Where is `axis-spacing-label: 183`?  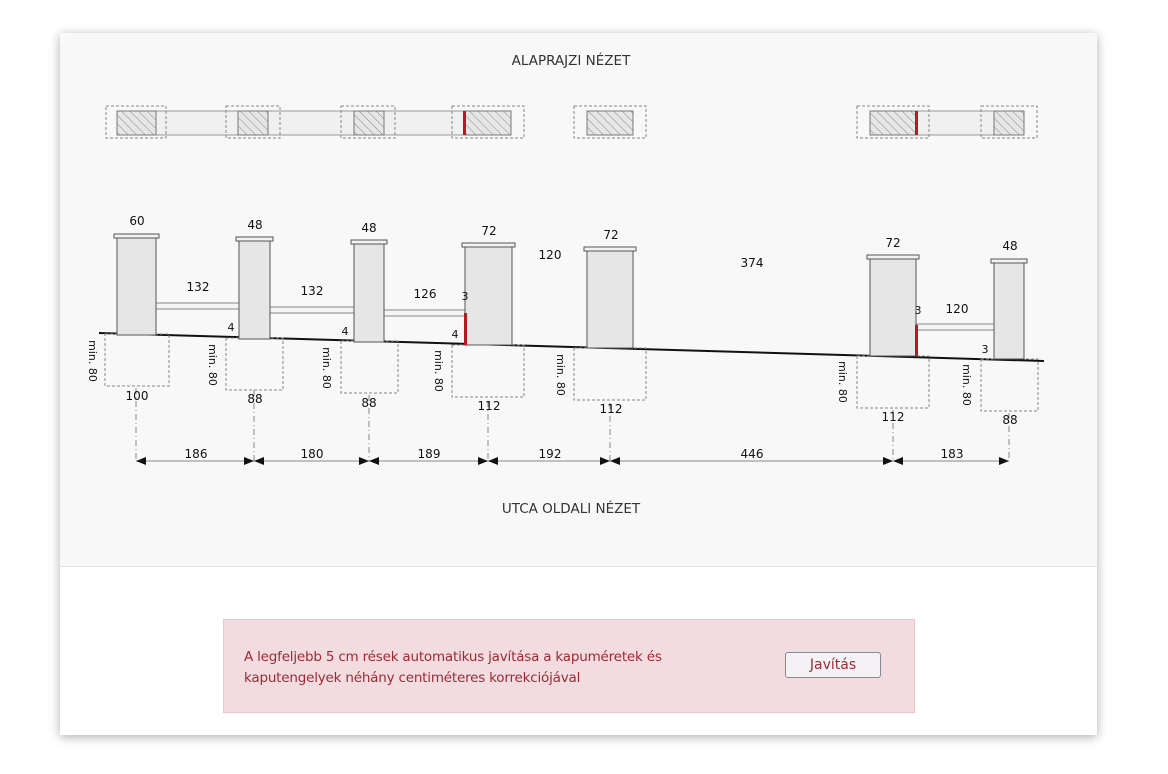
axis-spacing-label: 183 is located at coordinates (952, 454).